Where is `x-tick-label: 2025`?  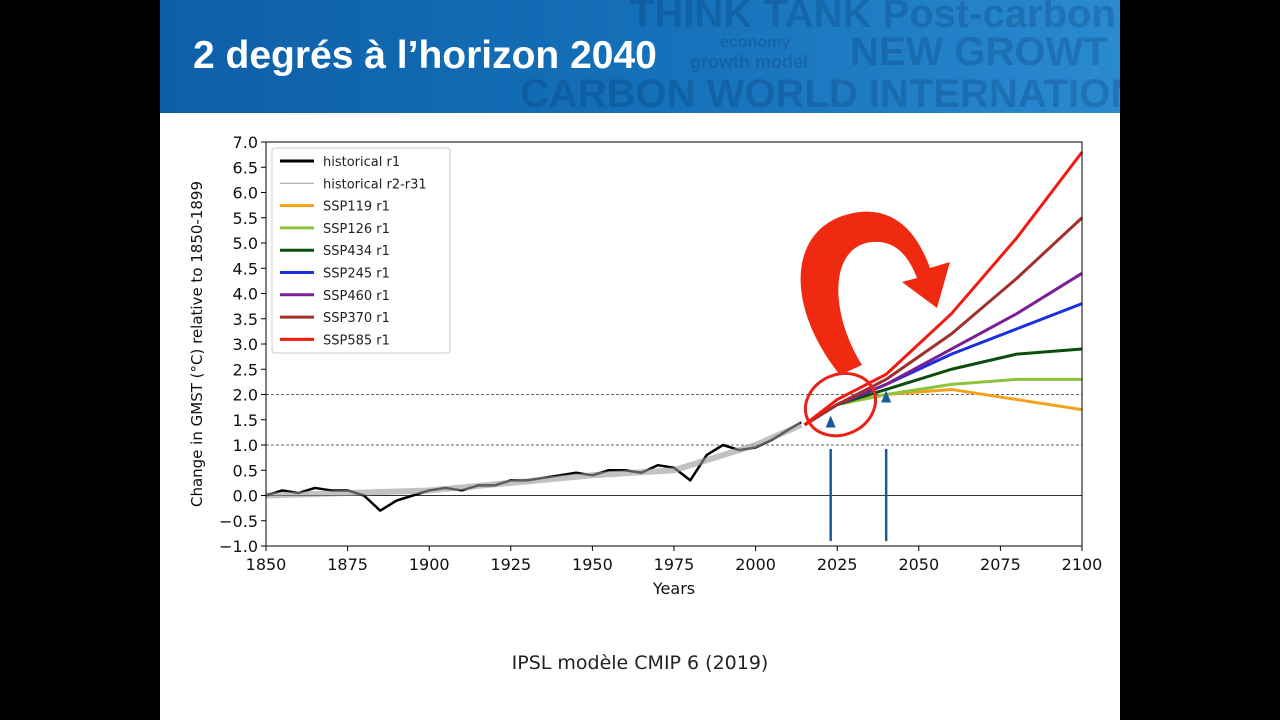
x-tick-label: 2025 is located at coordinates (837, 564).